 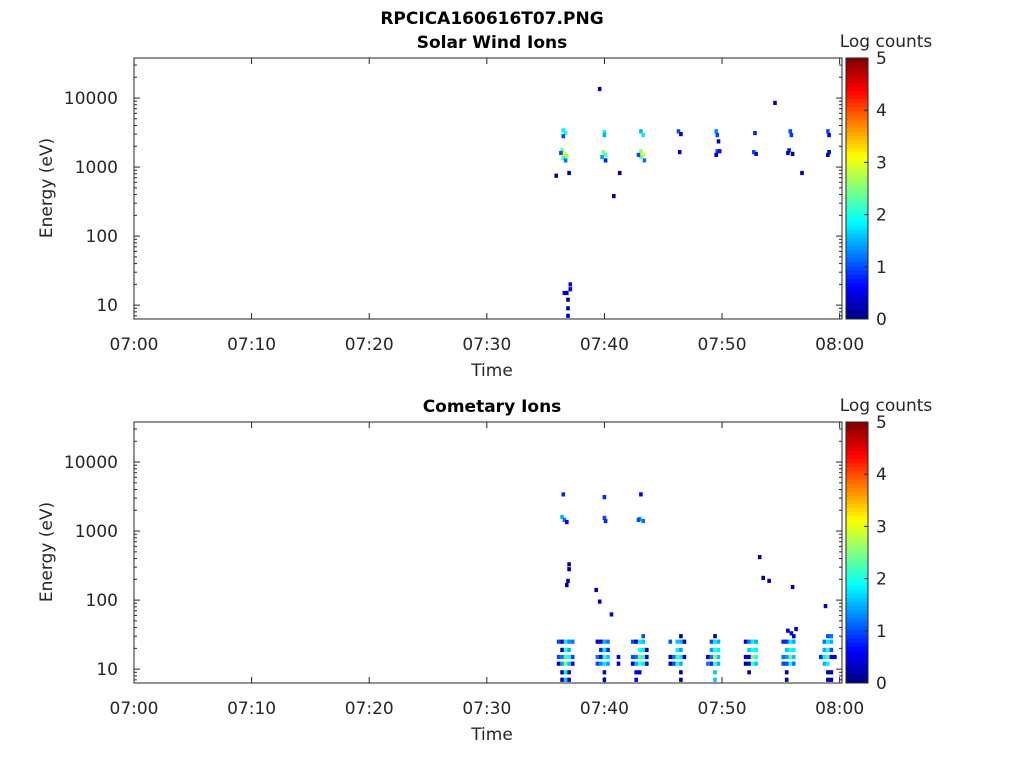 I want to click on x-tick-label: 07:30, so click(x=486, y=709).